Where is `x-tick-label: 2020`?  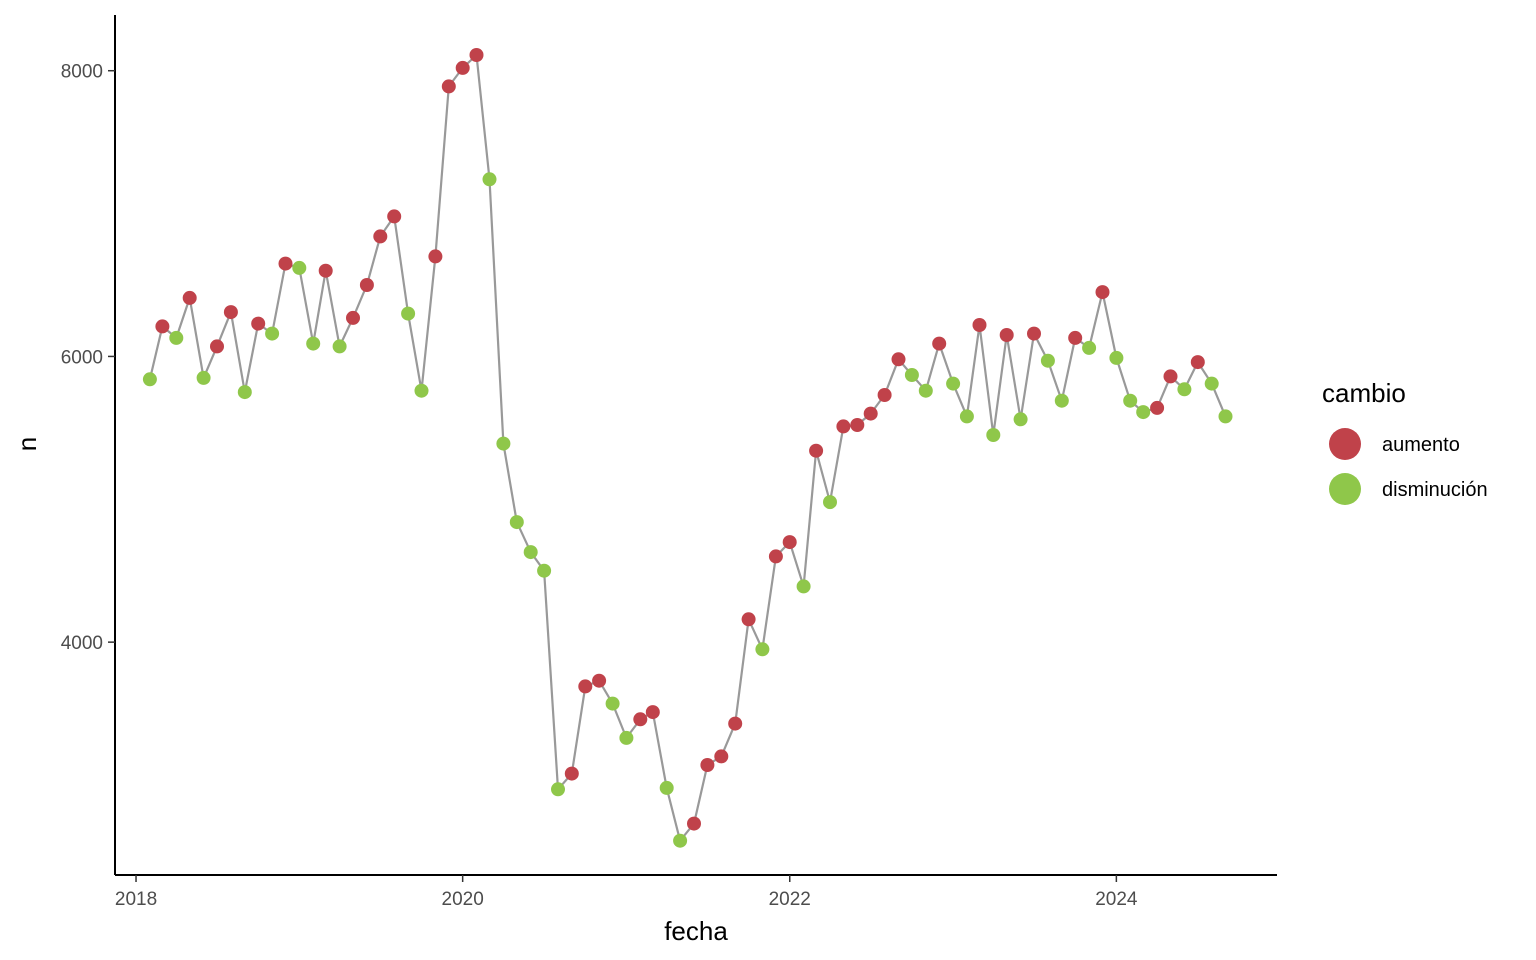 x-tick-label: 2020 is located at coordinates (463, 899).